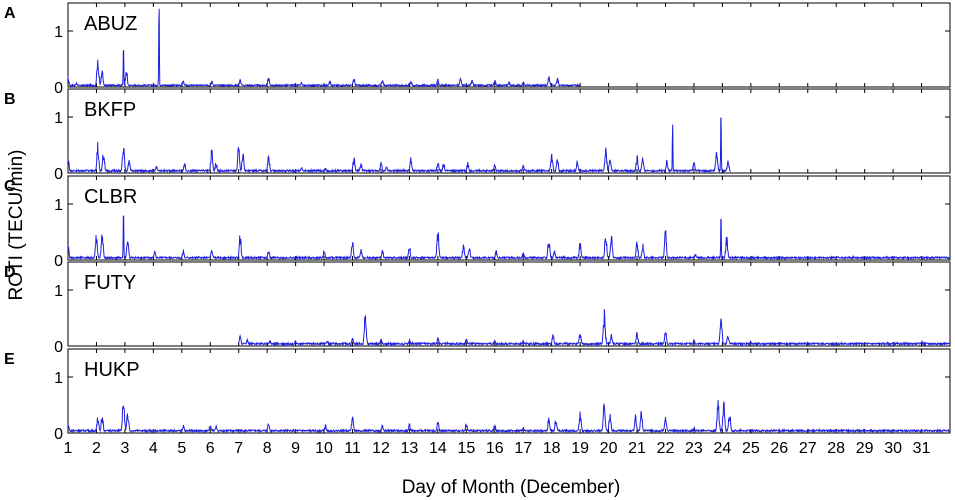 The width and height of the screenshot is (955, 500). I want to click on x-tick-label: 3, so click(124, 448).